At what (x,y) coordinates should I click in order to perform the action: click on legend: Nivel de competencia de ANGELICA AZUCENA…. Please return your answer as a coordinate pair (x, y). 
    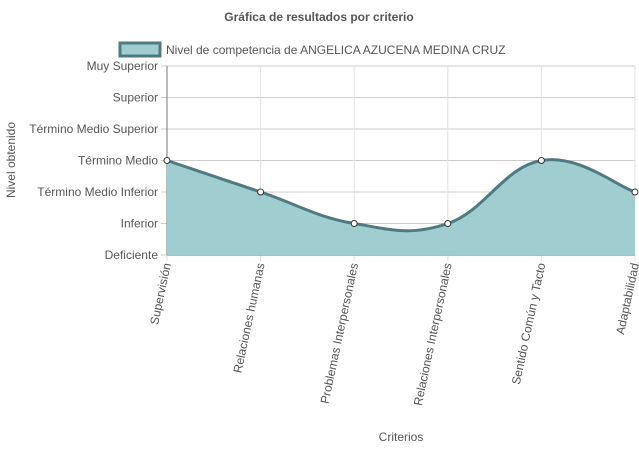
    Looking at the image, I should click on (311, 49).